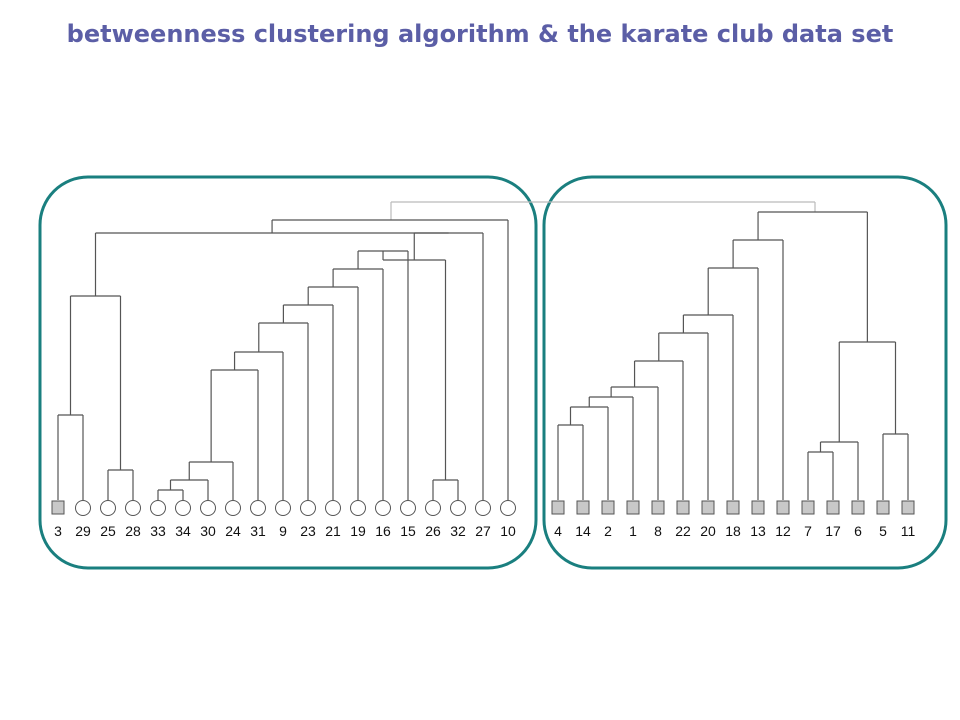 The height and width of the screenshot is (720, 960). What do you see at coordinates (808, 531) in the screenshot?
I see `right-leaf-label: 7` at bounding box center [808, 531].